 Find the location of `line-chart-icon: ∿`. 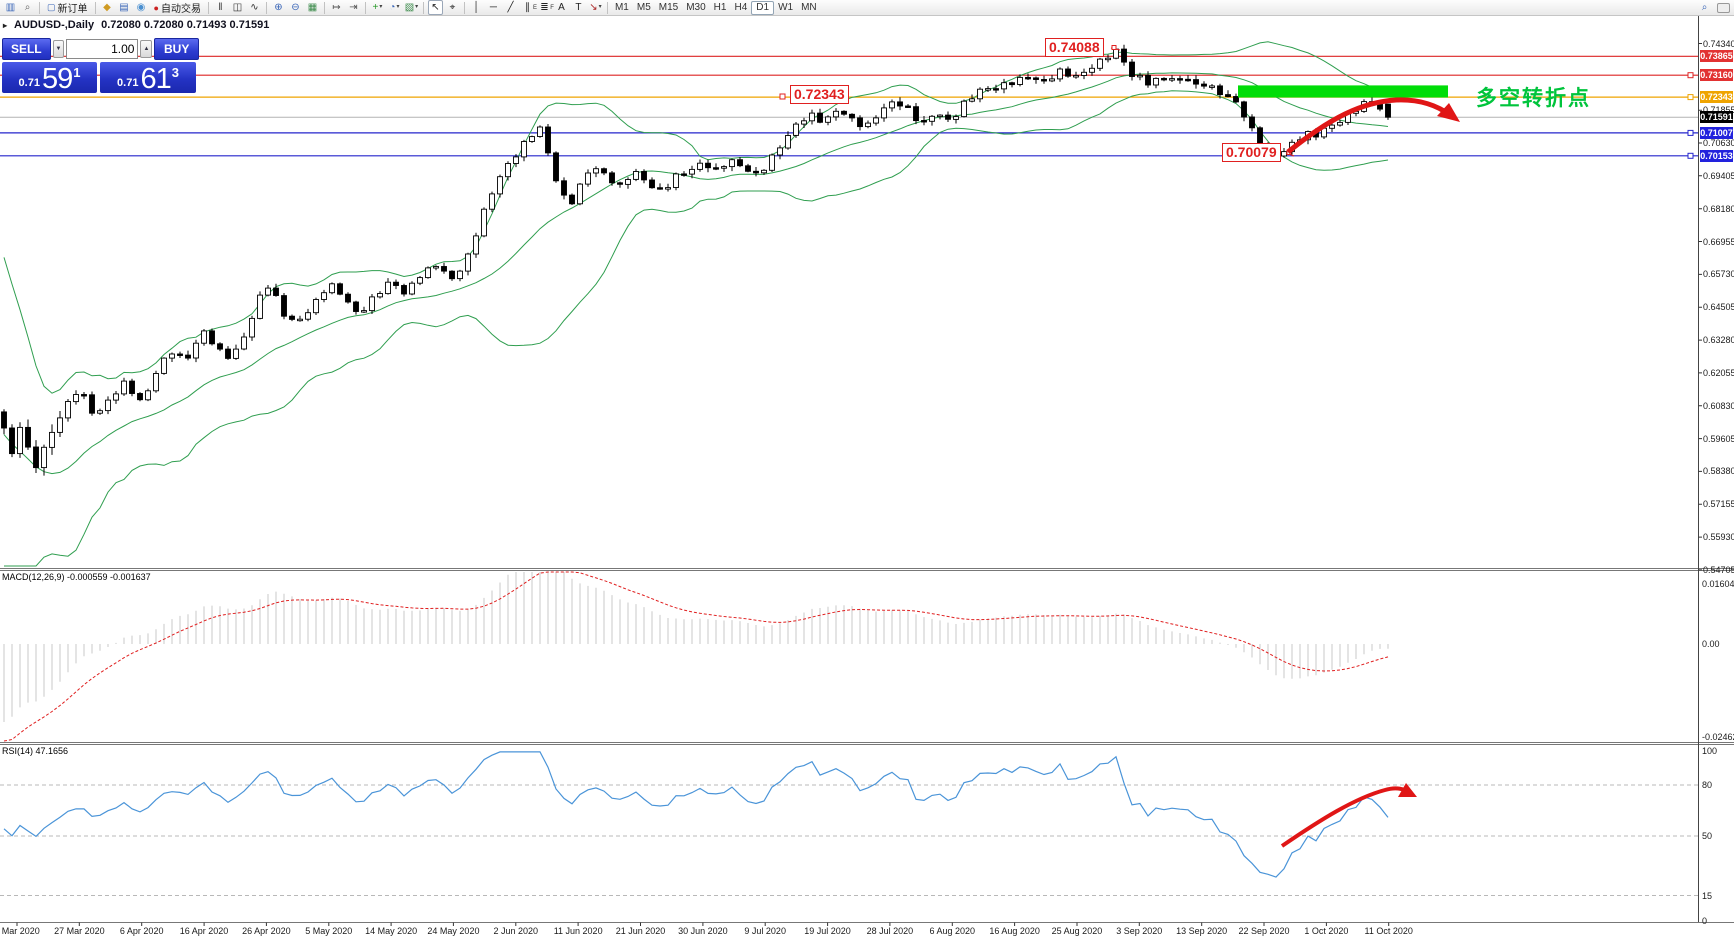

line-chart-icon: ∿ is located at coordinates (254, 7).